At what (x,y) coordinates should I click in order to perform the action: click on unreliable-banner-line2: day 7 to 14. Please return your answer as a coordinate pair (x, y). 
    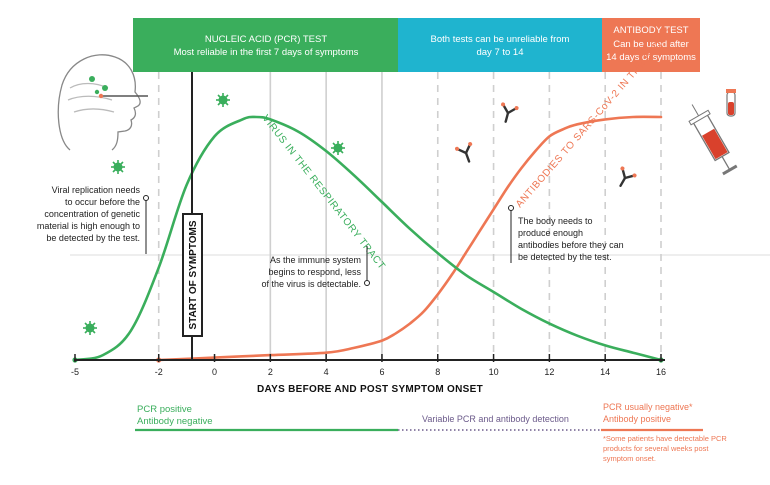
    Looking at the image, I should click on (499, 52).